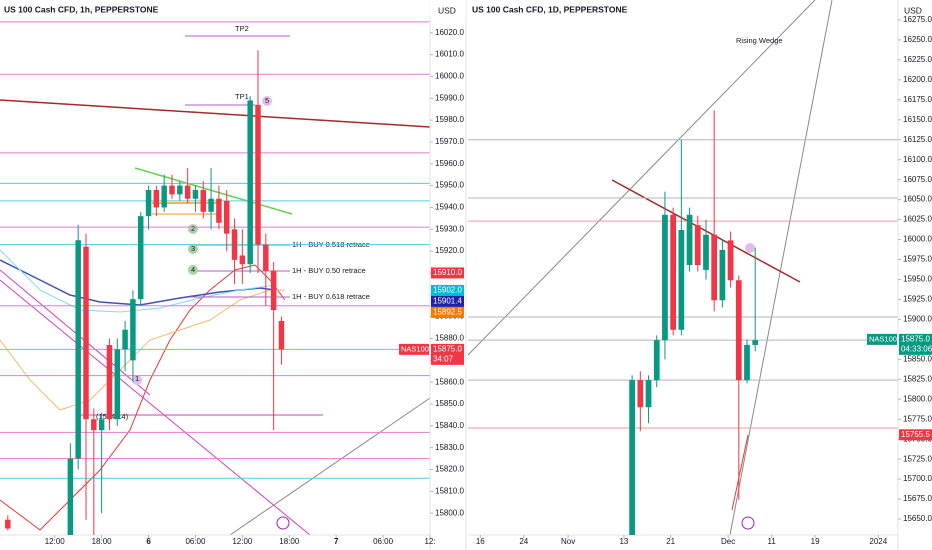 The image size is (932, 550). I want to click on price-tag-label: 15892.5, so click(447, 312).